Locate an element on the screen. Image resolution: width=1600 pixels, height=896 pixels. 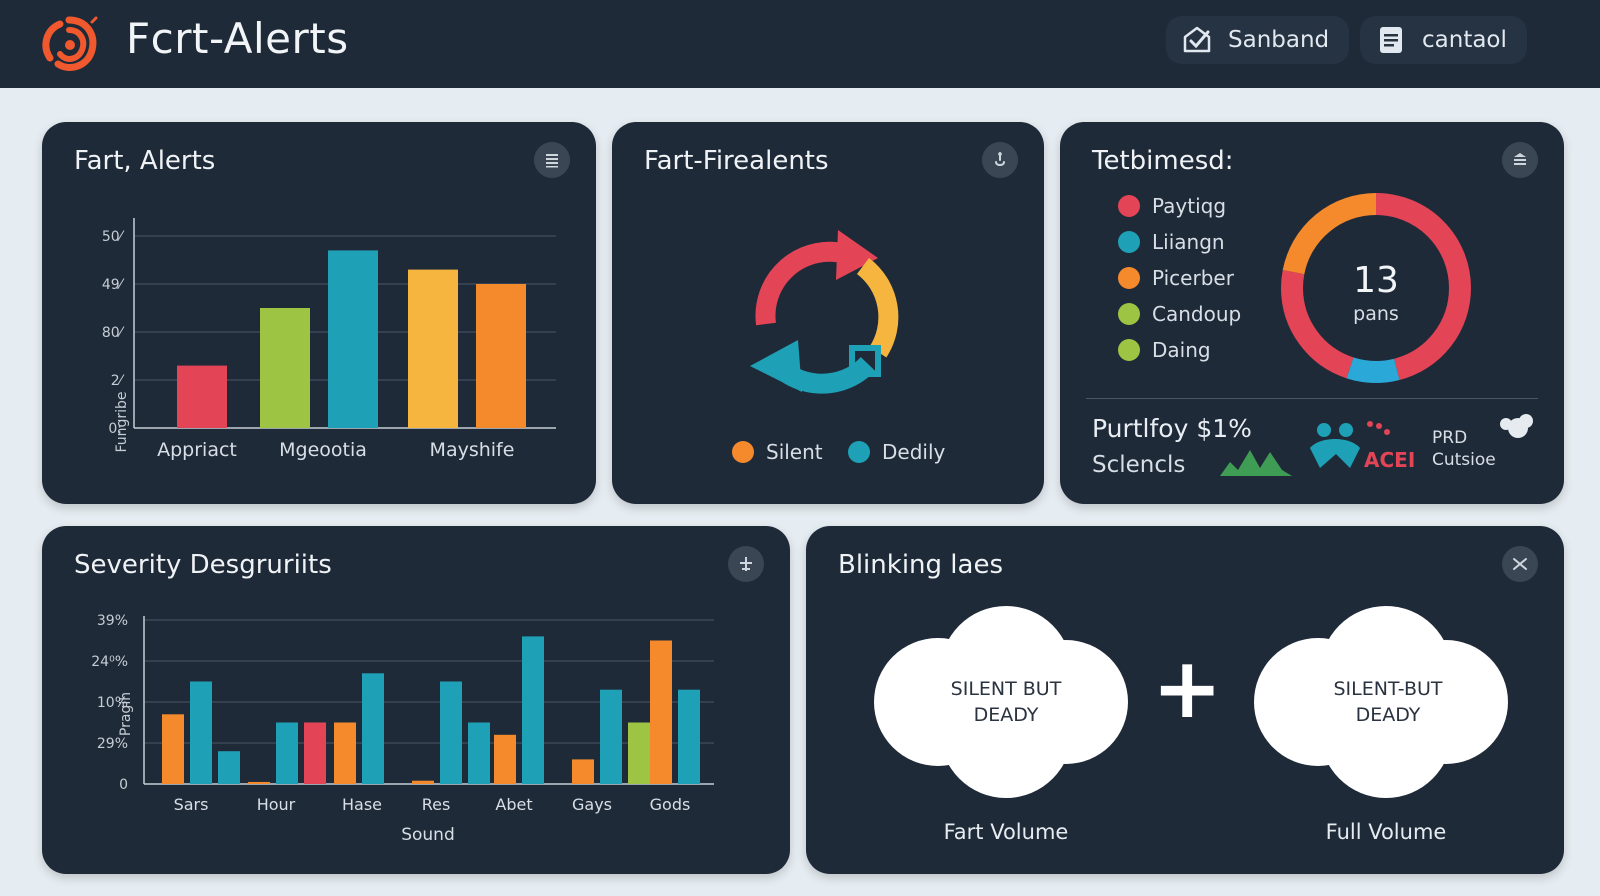
firealerts-legend-dedily: Dedily is located at coordinates (896, 452).